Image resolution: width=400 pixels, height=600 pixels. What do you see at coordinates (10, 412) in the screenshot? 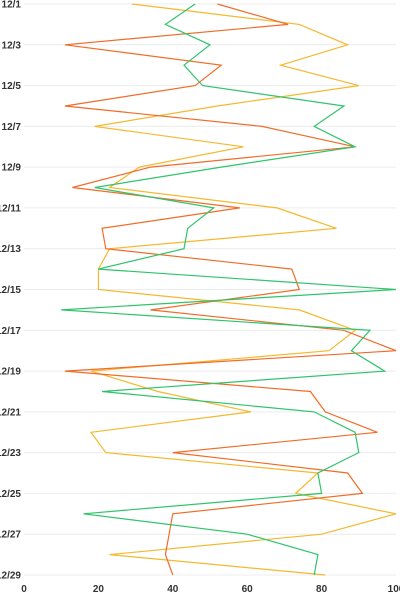
I see `y-tick-label: 12/21` at bounding box center [10, 412].